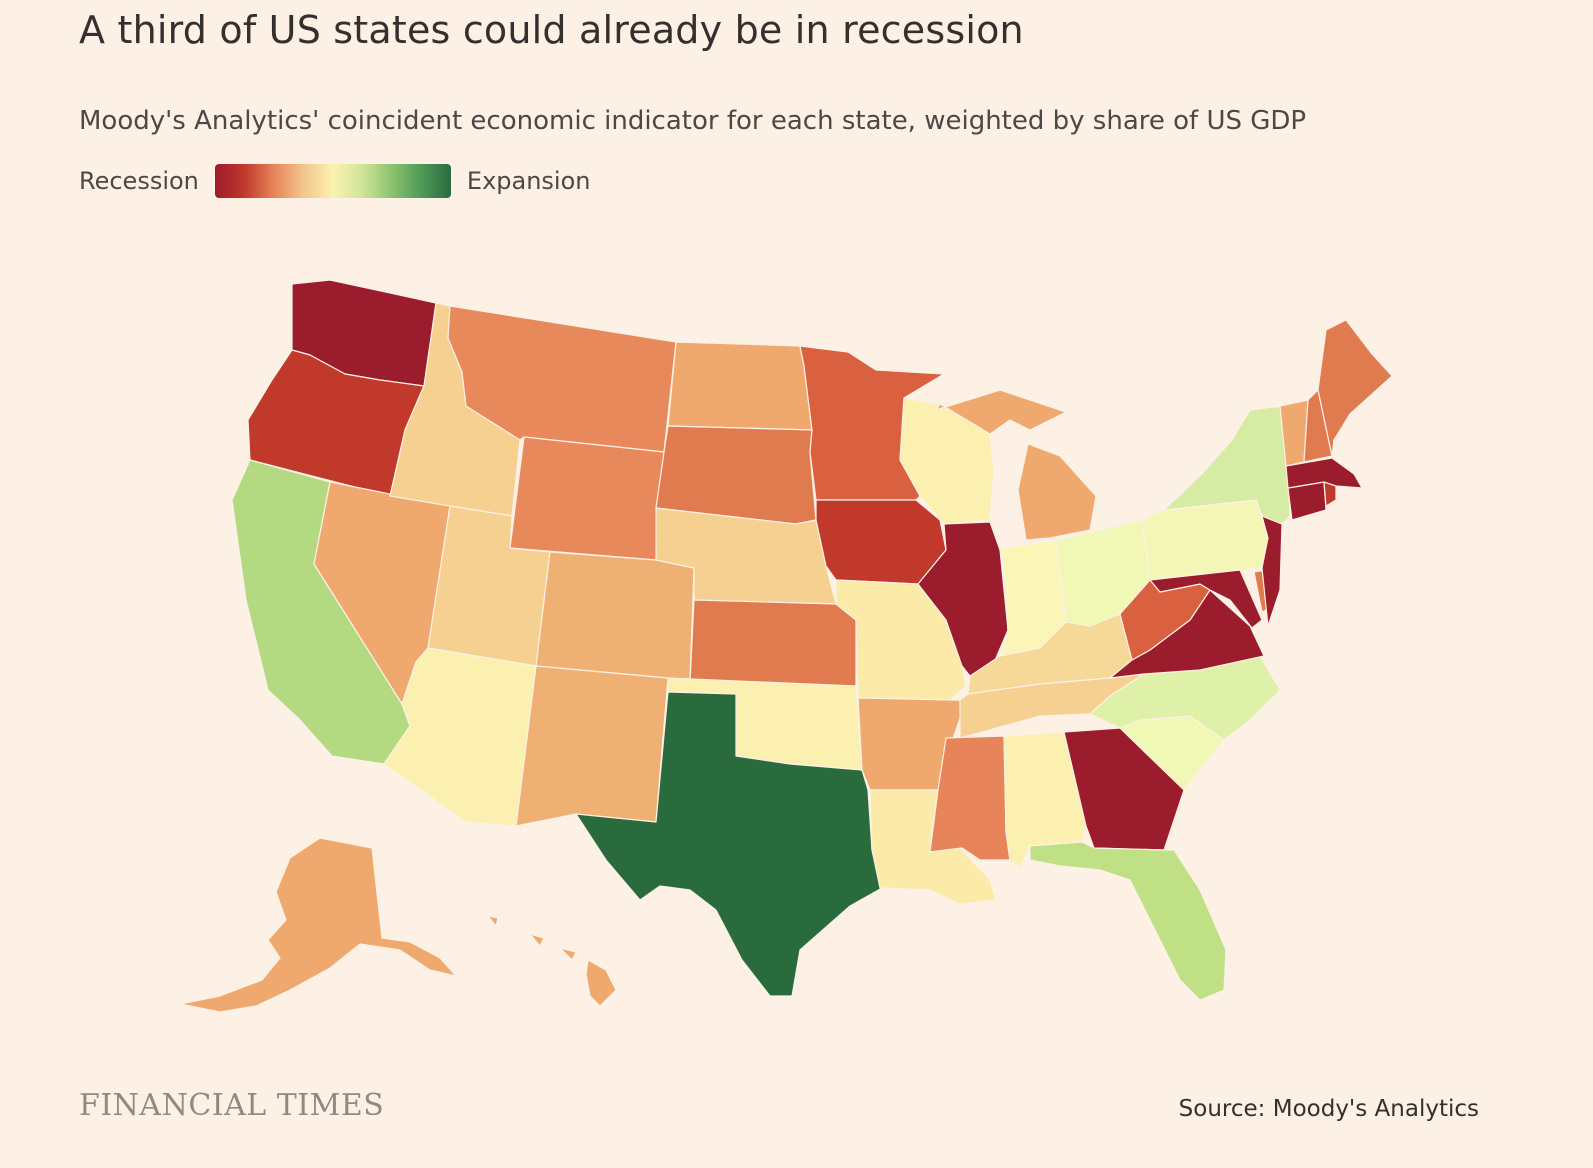 This screenshot has width=1593, height=1168. I want to click on state-MA, so click(1324, 473).